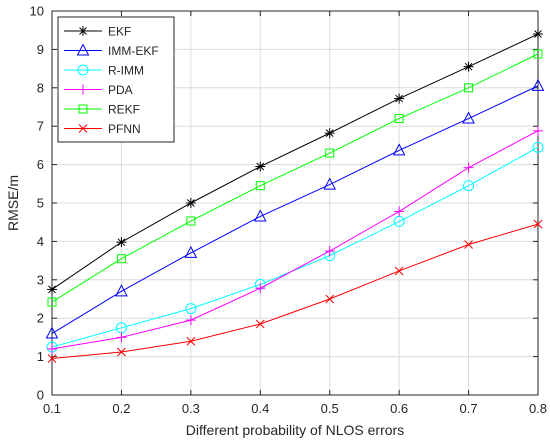 The image size is (550, 447). What do you see at coordinates (40, 356) in the screenshot?
I see `y-tick-label: 1` at bounding box center [40, 356].